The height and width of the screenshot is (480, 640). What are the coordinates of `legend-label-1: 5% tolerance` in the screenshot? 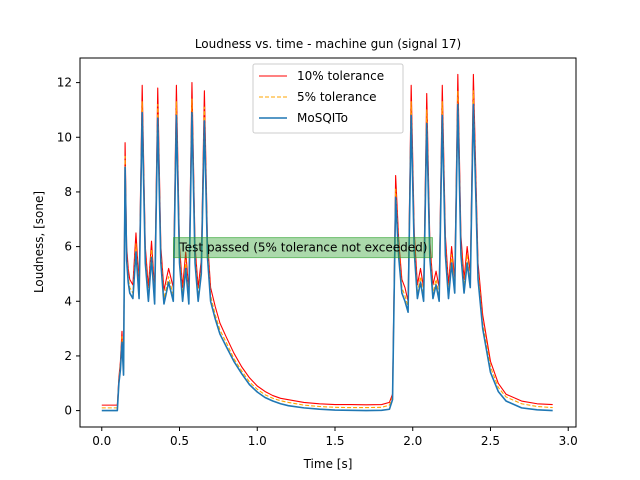 It's located at (337, 97).